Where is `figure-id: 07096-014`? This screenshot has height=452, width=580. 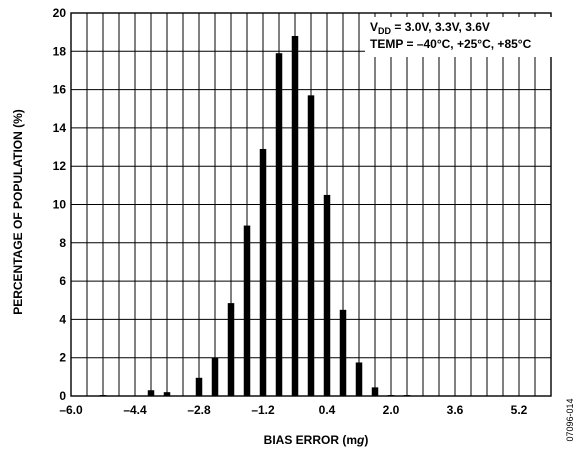
figure-id: 07096-014 is located at coordinates (570, 419).